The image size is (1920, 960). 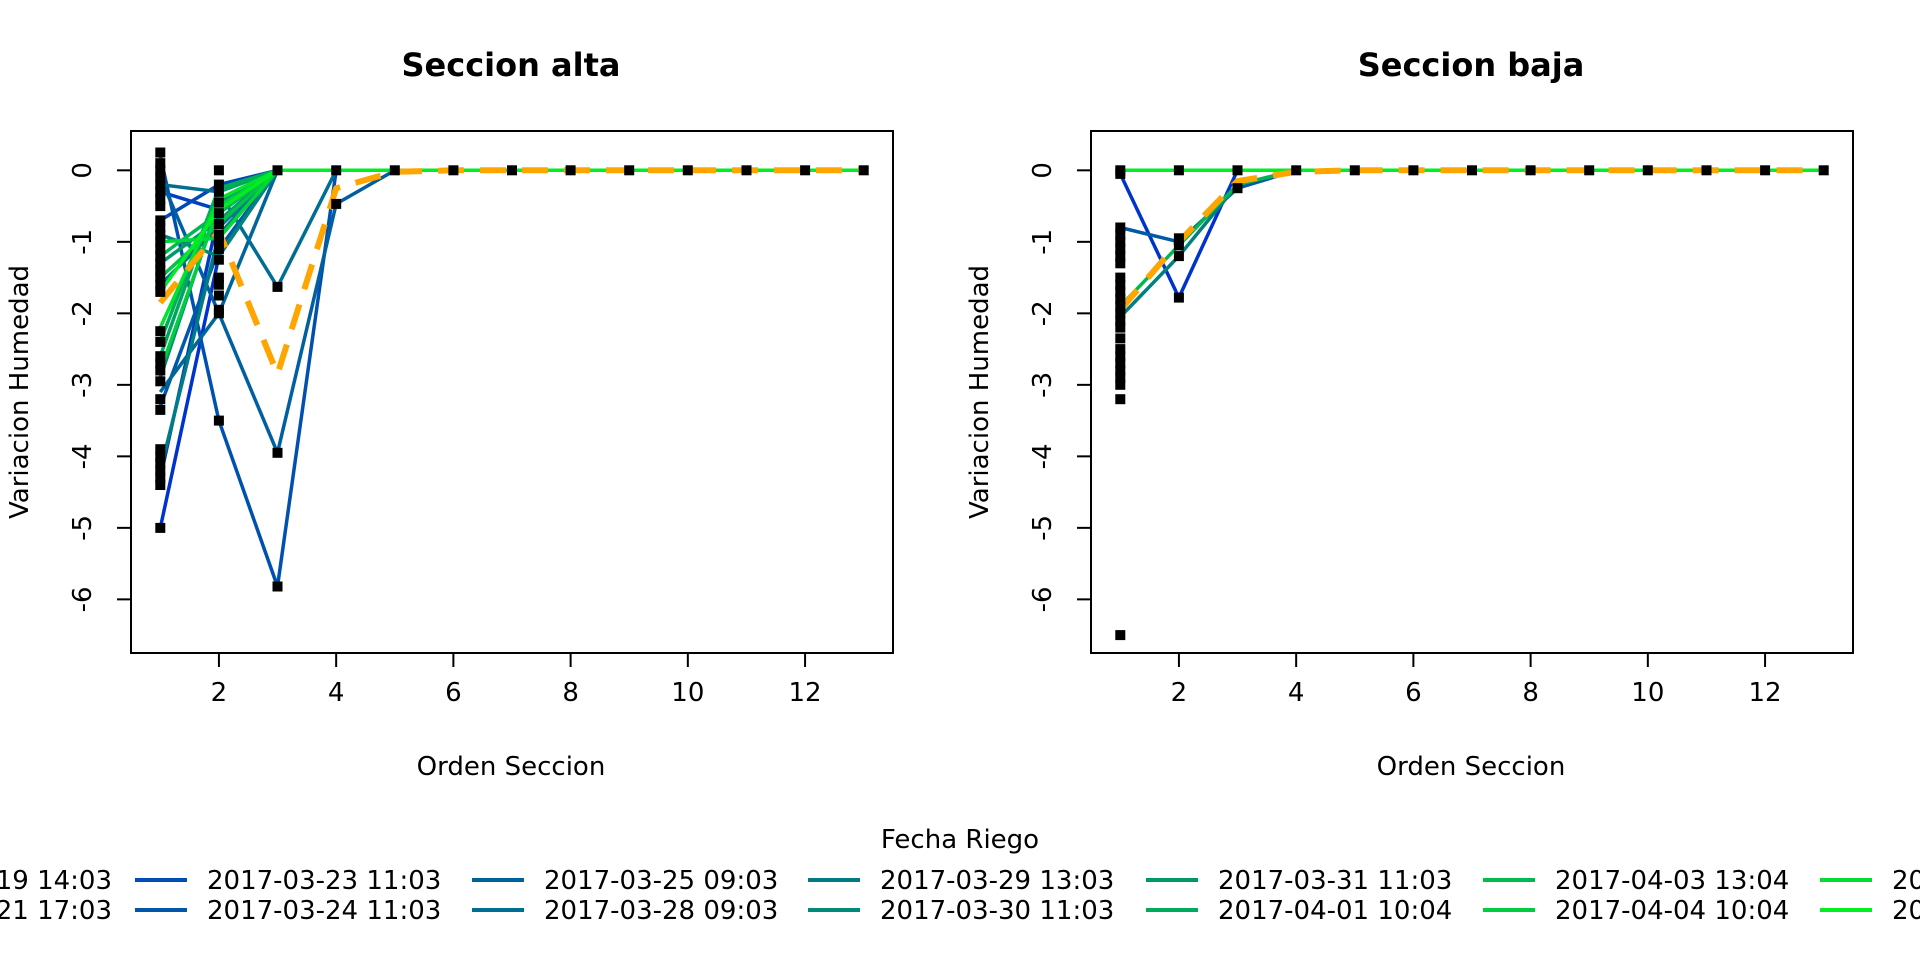 I want to click on x-tick-label: 10, so click(x=1647, y=693).